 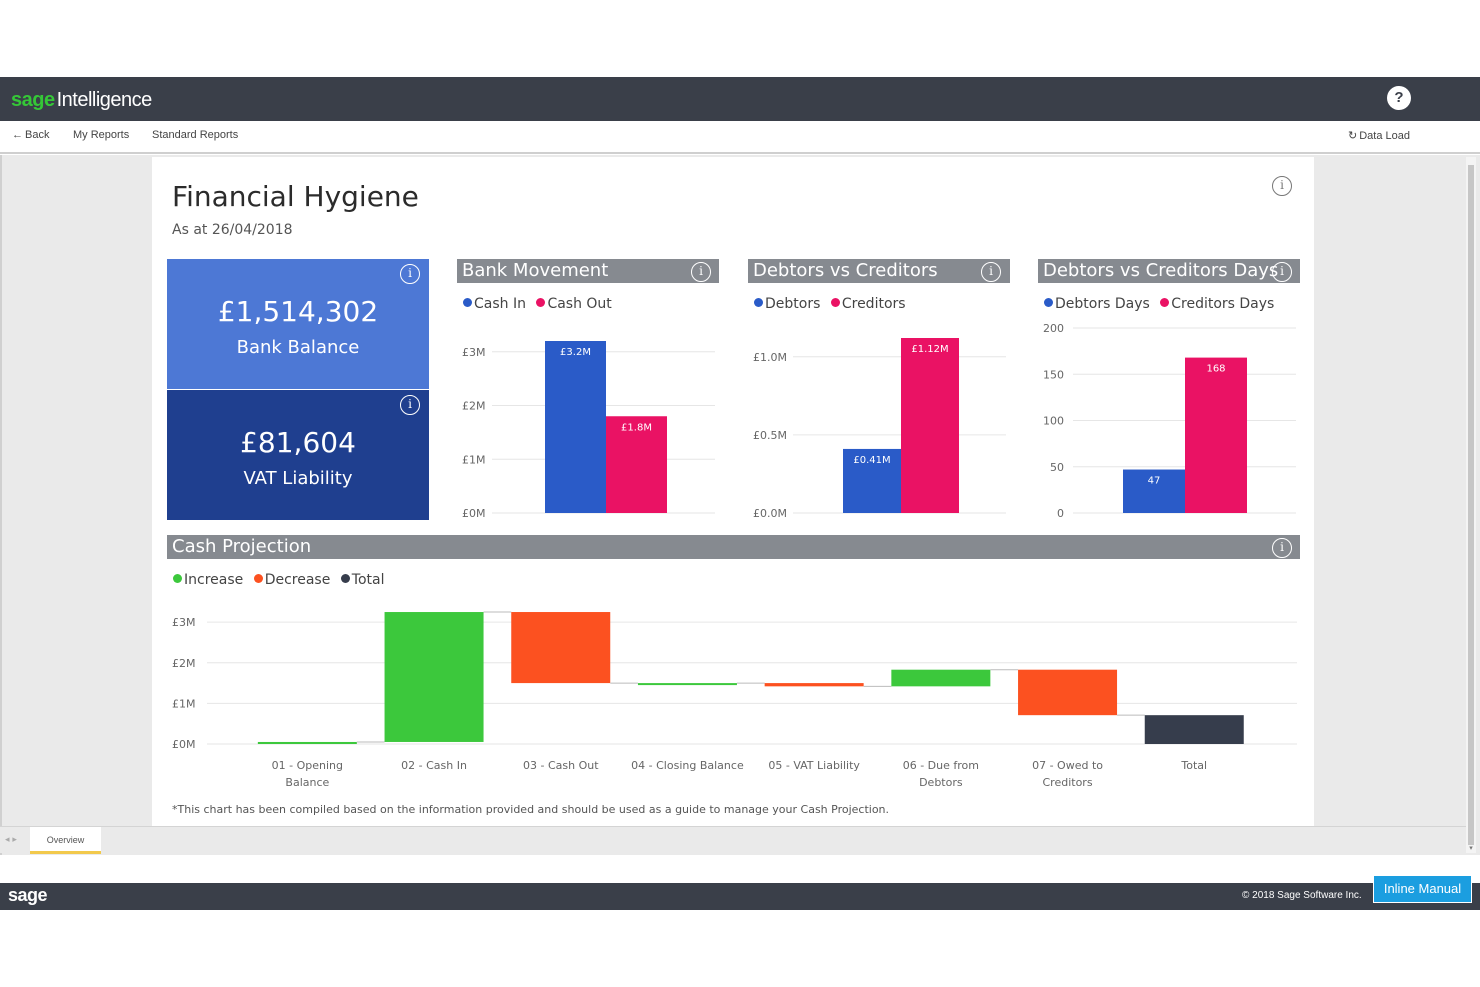 I want to click on vertical-scrollbar, so click(x=1471, y=505).